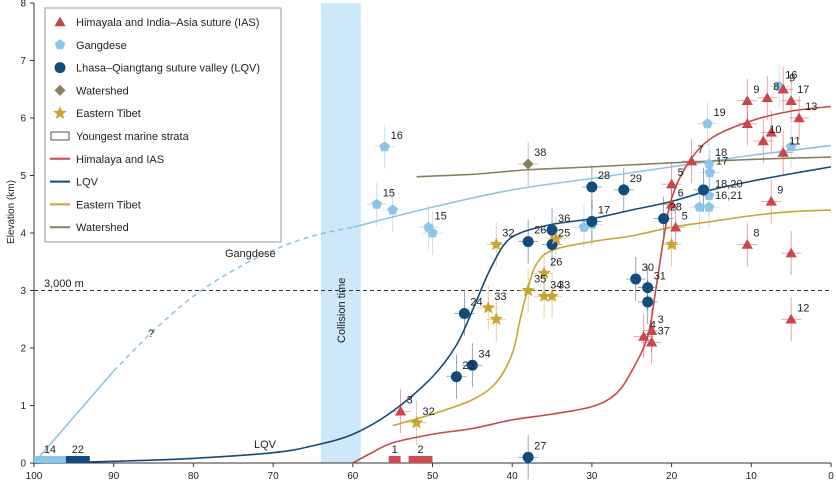  Describe the element at coordinates (648, 268) in the screenshot. I see `point-label: 30` at that location.